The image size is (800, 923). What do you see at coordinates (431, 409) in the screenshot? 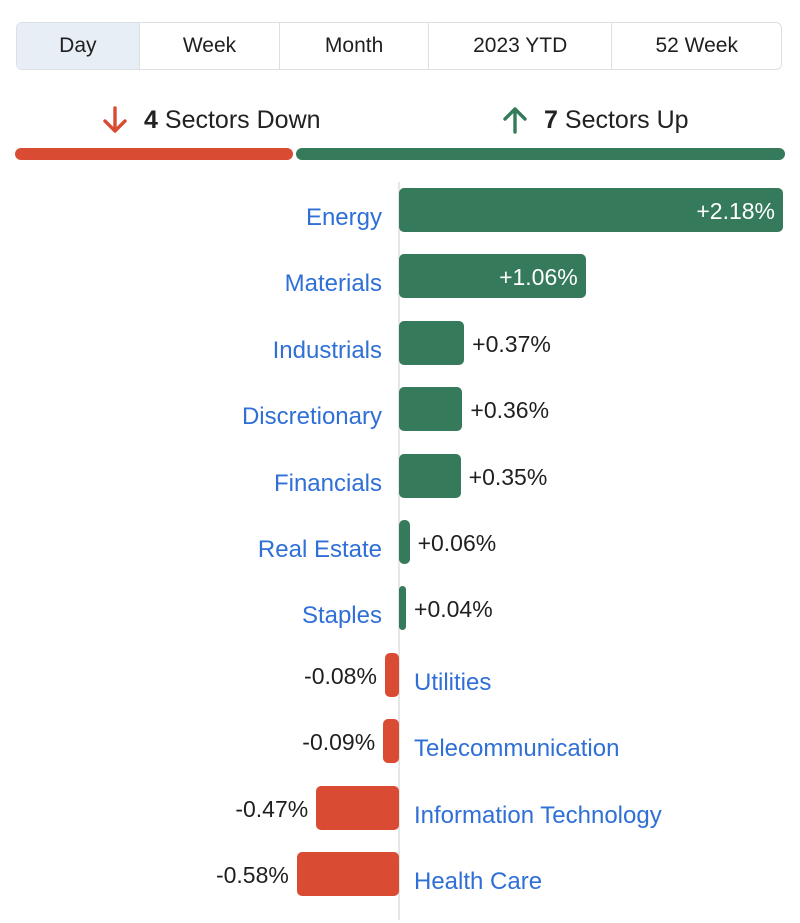
I see `bar-discretionary` at bounding box center [431, 409].